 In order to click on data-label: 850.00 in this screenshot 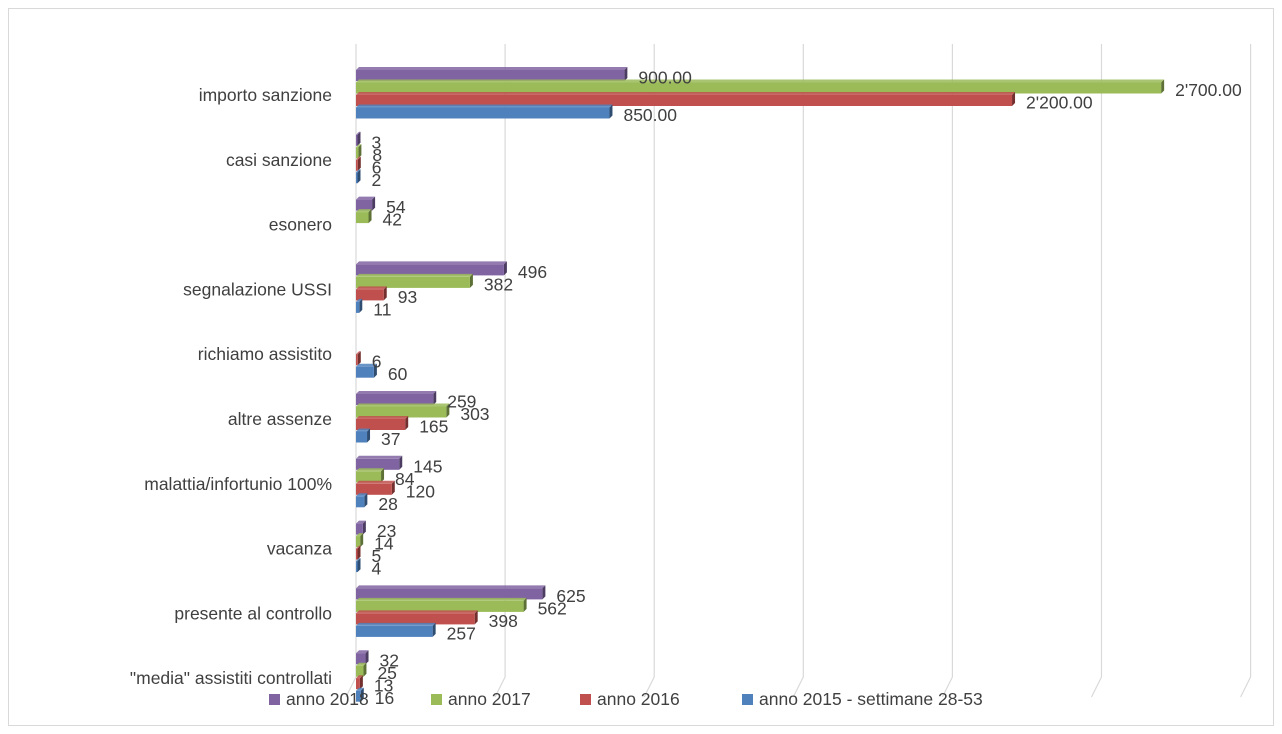, I will do `click(650, 115)`.